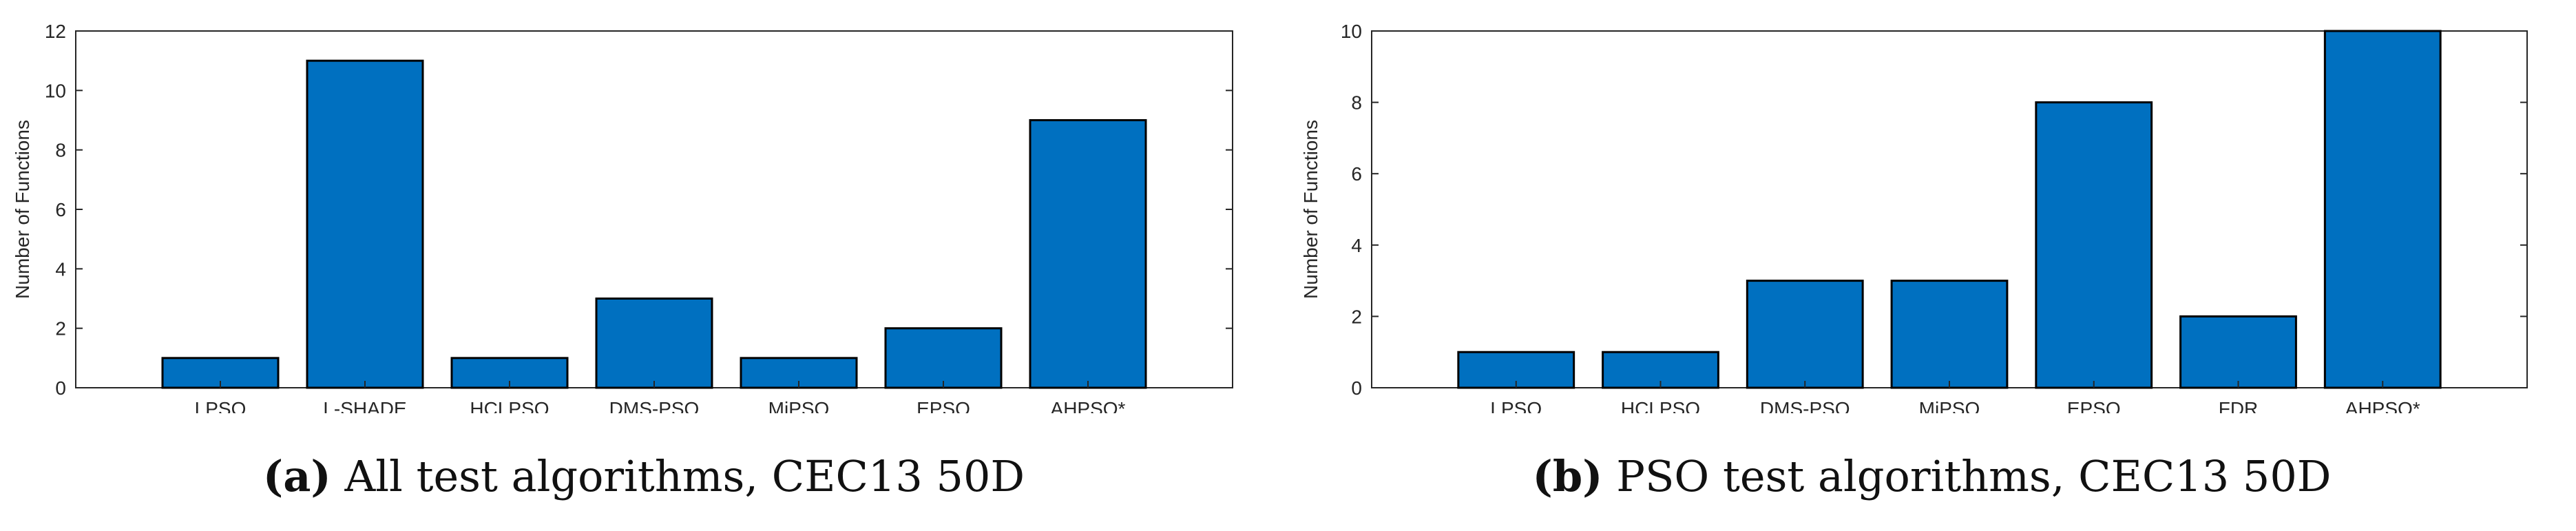 This screenshot has width=2576, height=531. What do you see at coordinates (1567, 476) in the screenshot?
I see `caption-b-tag: (b)` at bounding box center [1567, 476].